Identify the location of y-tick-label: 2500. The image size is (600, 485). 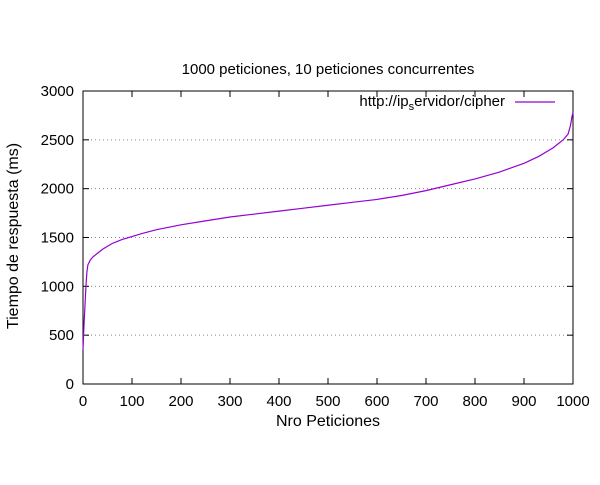
(57, 140).